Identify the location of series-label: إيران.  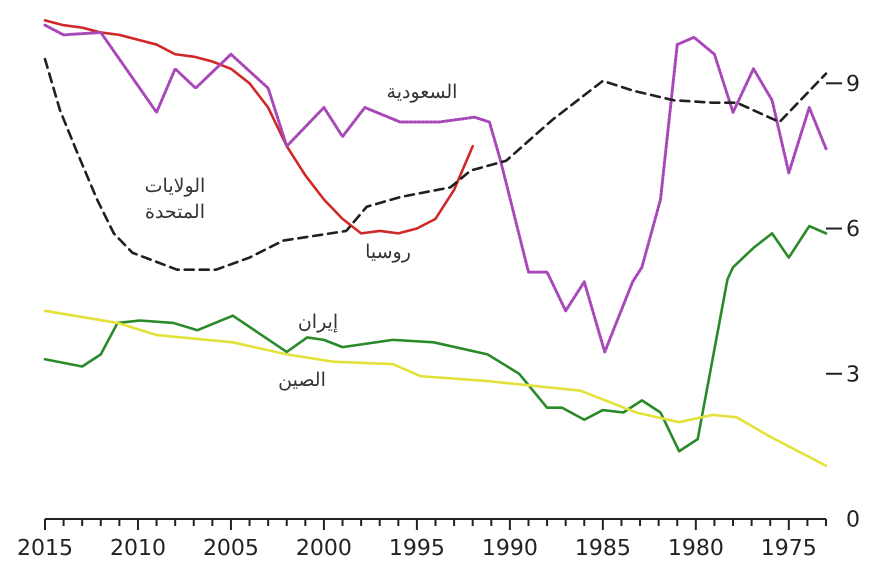
(318, 322).